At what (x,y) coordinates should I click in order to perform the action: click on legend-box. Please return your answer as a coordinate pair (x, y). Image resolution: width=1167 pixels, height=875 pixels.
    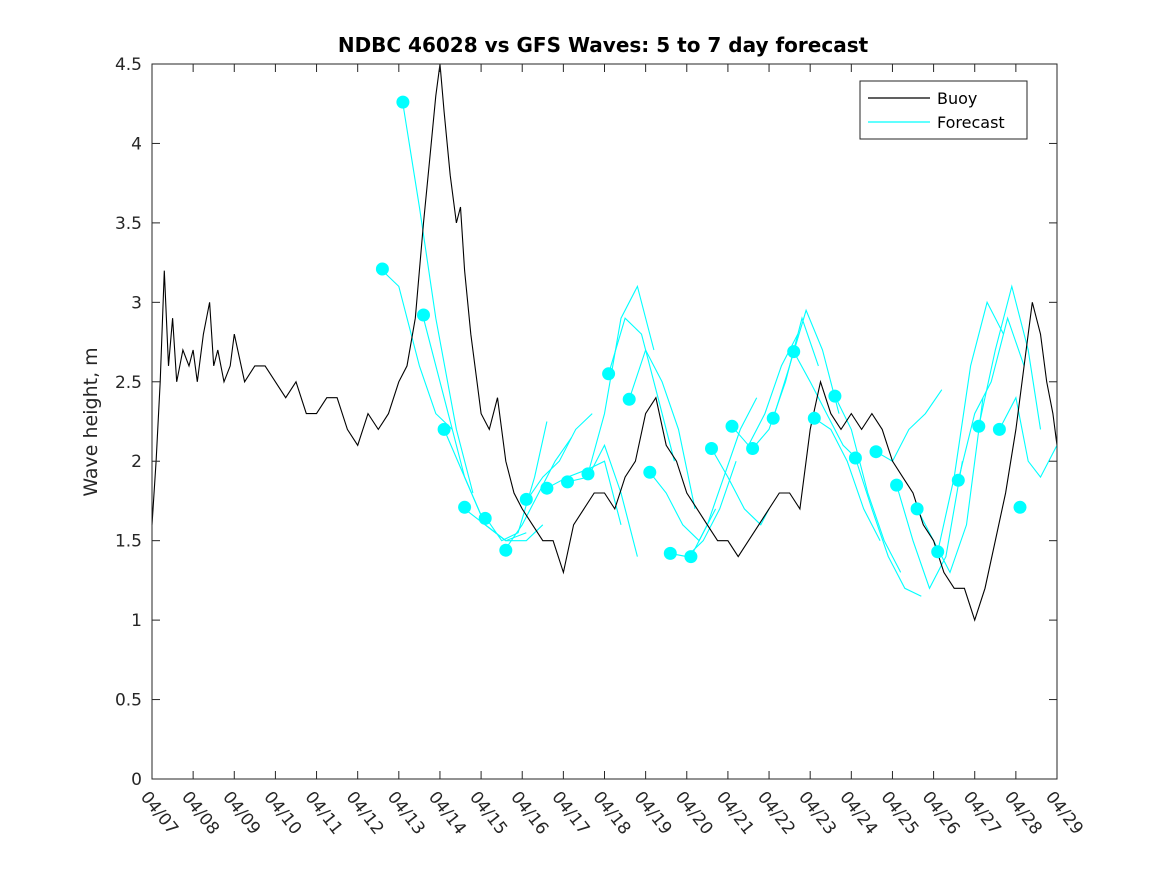
    Looking at the image, I should click on (943, 110).